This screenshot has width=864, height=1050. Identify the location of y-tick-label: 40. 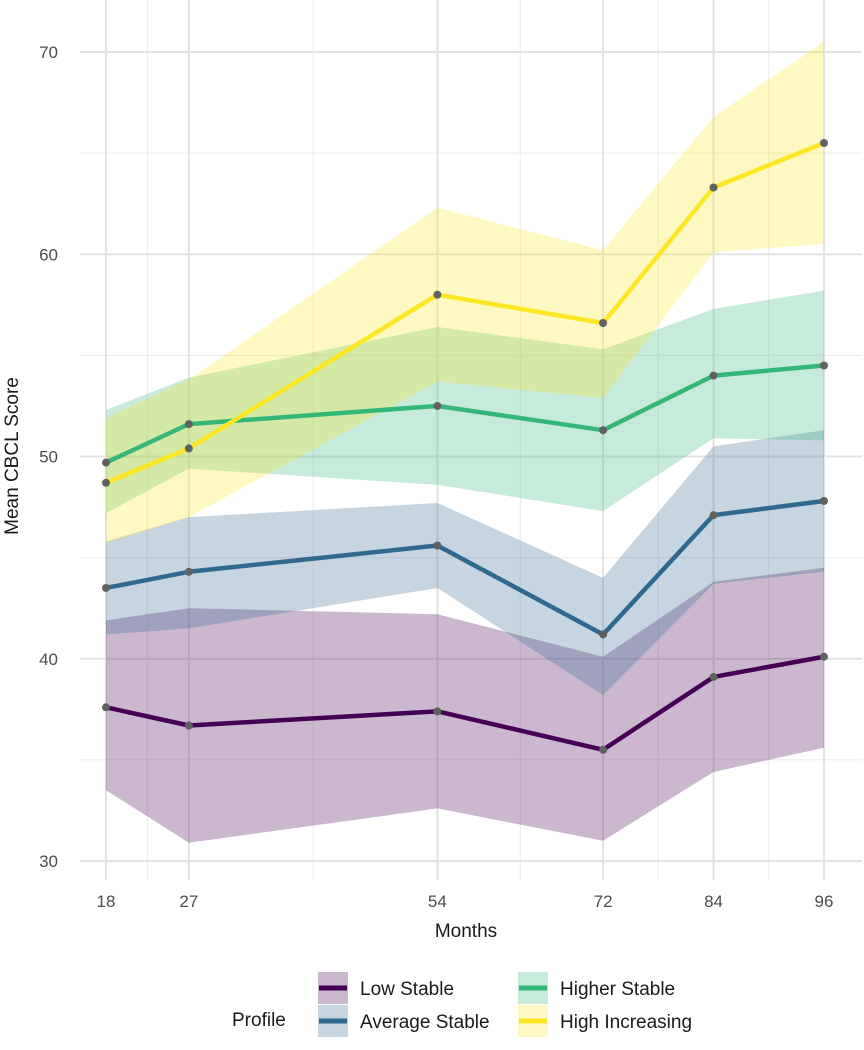
(48, 659).